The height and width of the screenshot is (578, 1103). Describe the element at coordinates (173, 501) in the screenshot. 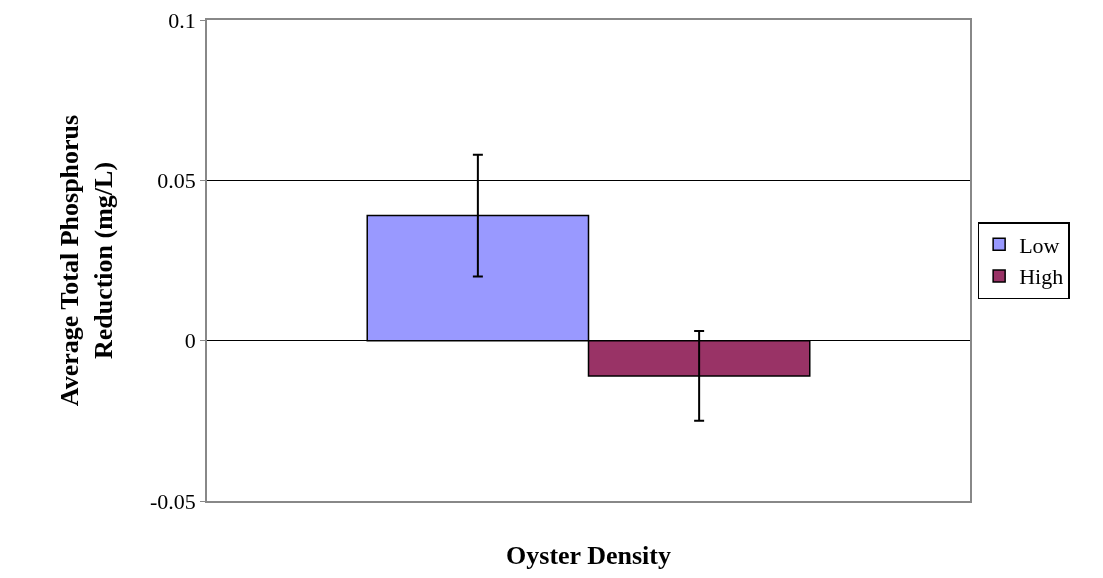

I see `y-tick-label: -0.05` at that location.